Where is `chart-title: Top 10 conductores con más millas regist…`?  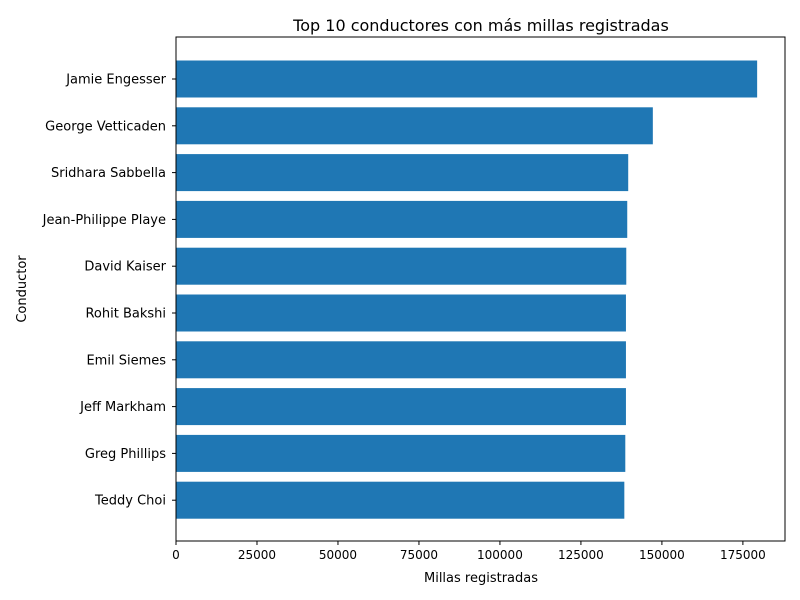
chart-title: Top 10 conductores con más millas regist… is located at coordinates (480, 25).